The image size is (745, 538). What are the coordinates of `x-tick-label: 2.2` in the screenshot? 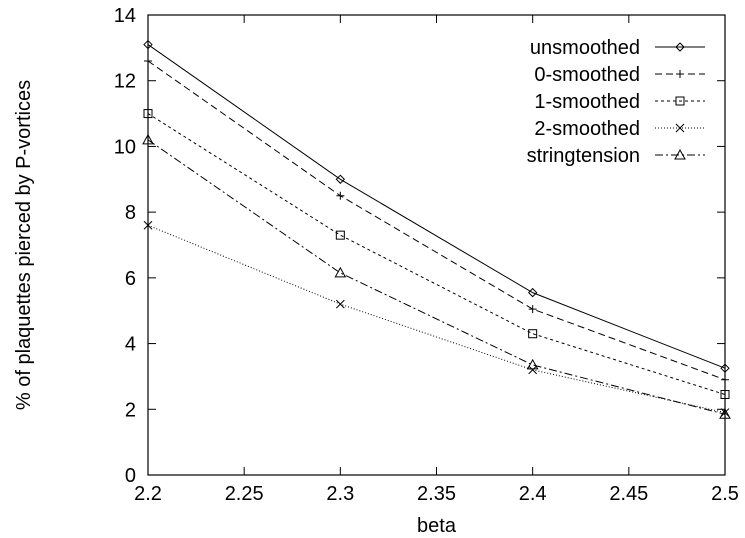 It's located at (148, 494).